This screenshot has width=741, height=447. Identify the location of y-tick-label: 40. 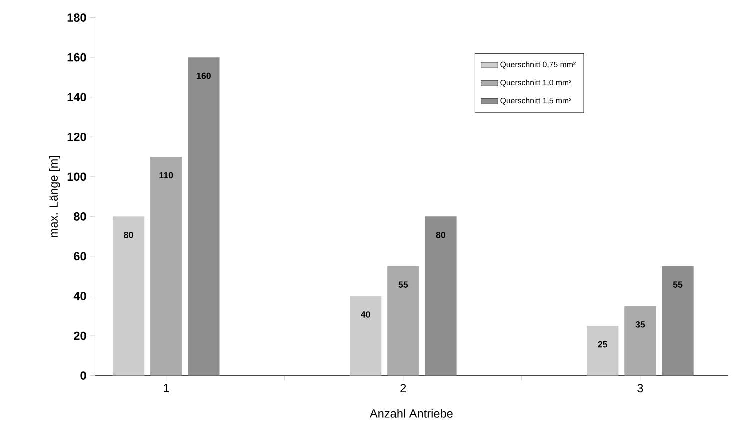
(80, 296).